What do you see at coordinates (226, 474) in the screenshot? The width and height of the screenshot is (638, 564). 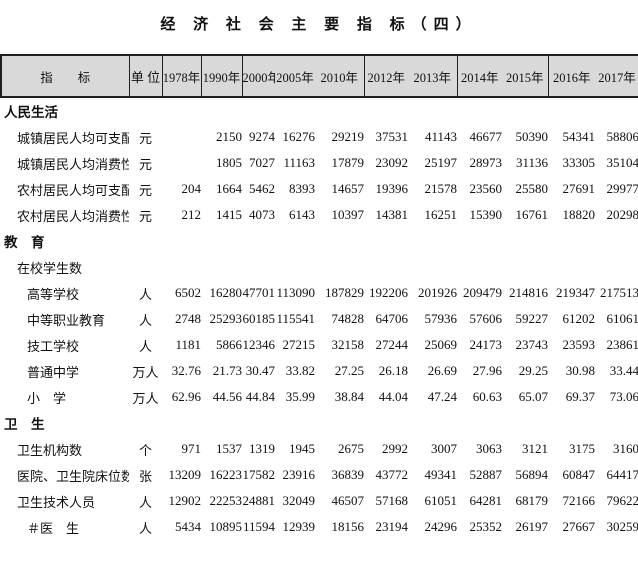 I see `row-value: 16223` at bounding box center [226, 474].